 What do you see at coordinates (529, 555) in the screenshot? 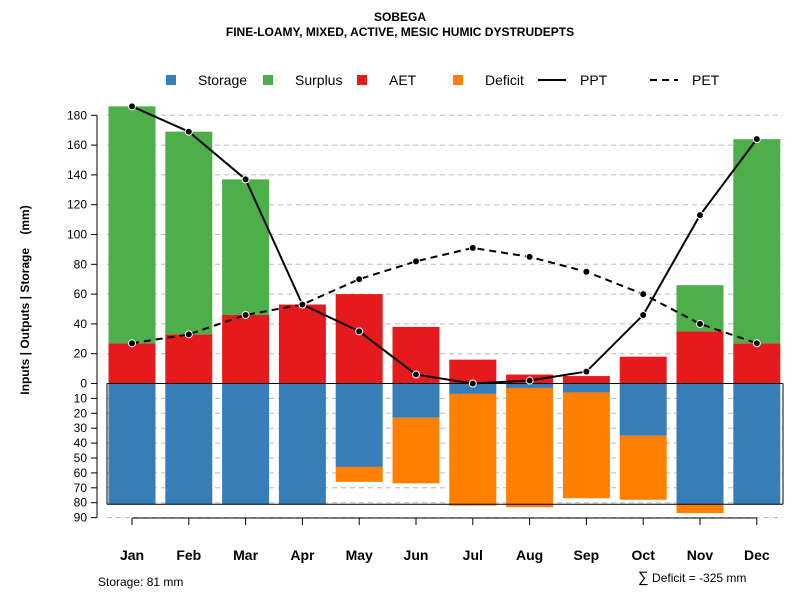
I see `x-tick-label: Aug` at bounding box center [529, 555].